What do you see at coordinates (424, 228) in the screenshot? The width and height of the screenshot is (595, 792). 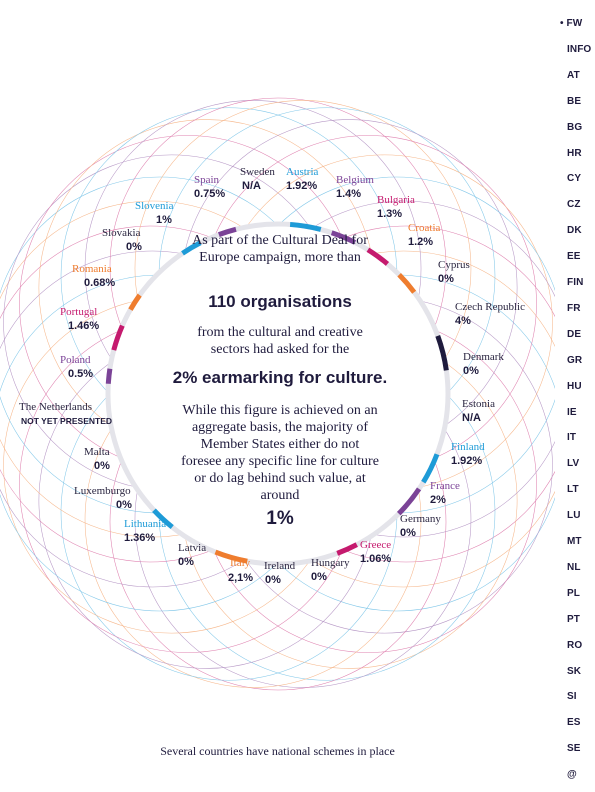 I see `country-name: Croatia` at bounding box center [424, 228].